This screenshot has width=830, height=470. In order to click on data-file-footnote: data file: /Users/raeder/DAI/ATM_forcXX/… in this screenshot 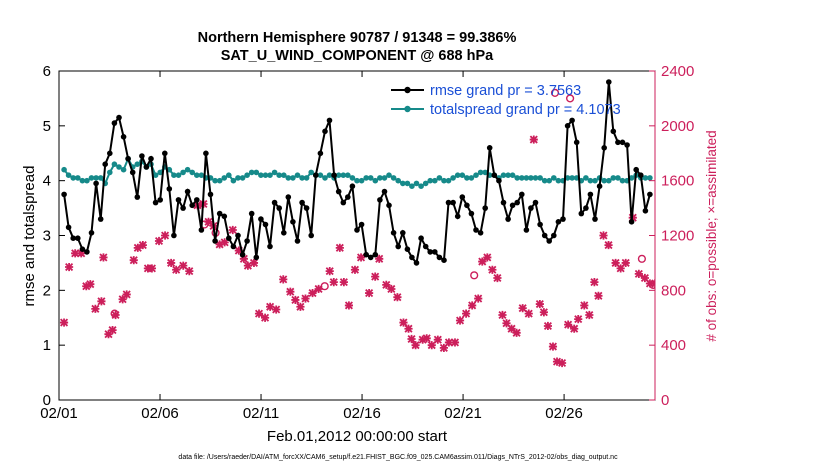, I will do `click(398, 457)`.